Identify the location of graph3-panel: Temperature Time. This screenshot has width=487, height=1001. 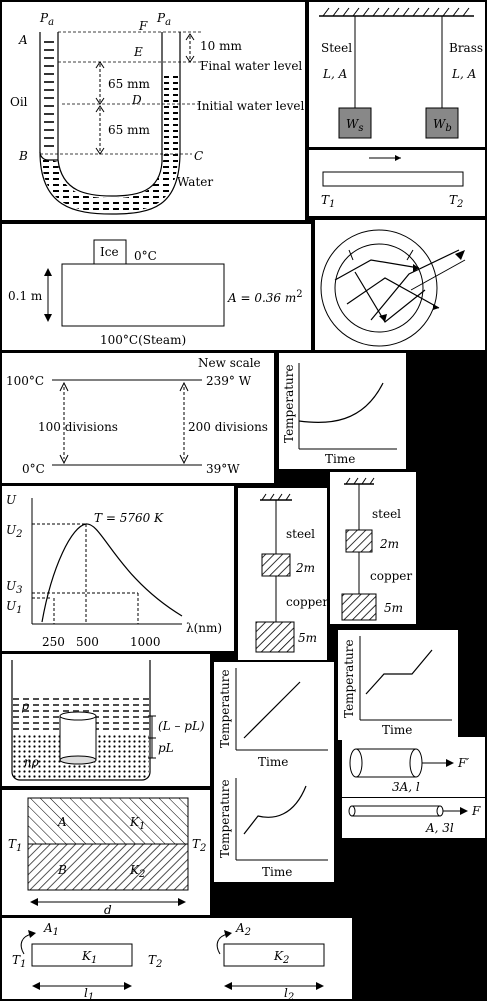
(398, 685).